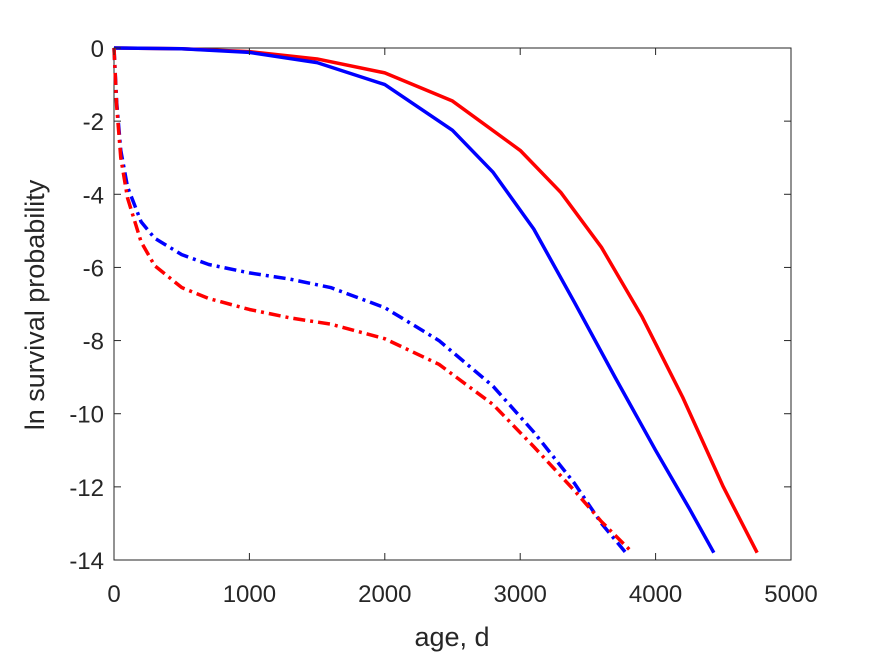 The width and height of the screenshot is (875, 656). What do you see at coordinates (451, 637) in the screenshot?
I see `x-axis-label: age, d` at bounding box center [451, 637].